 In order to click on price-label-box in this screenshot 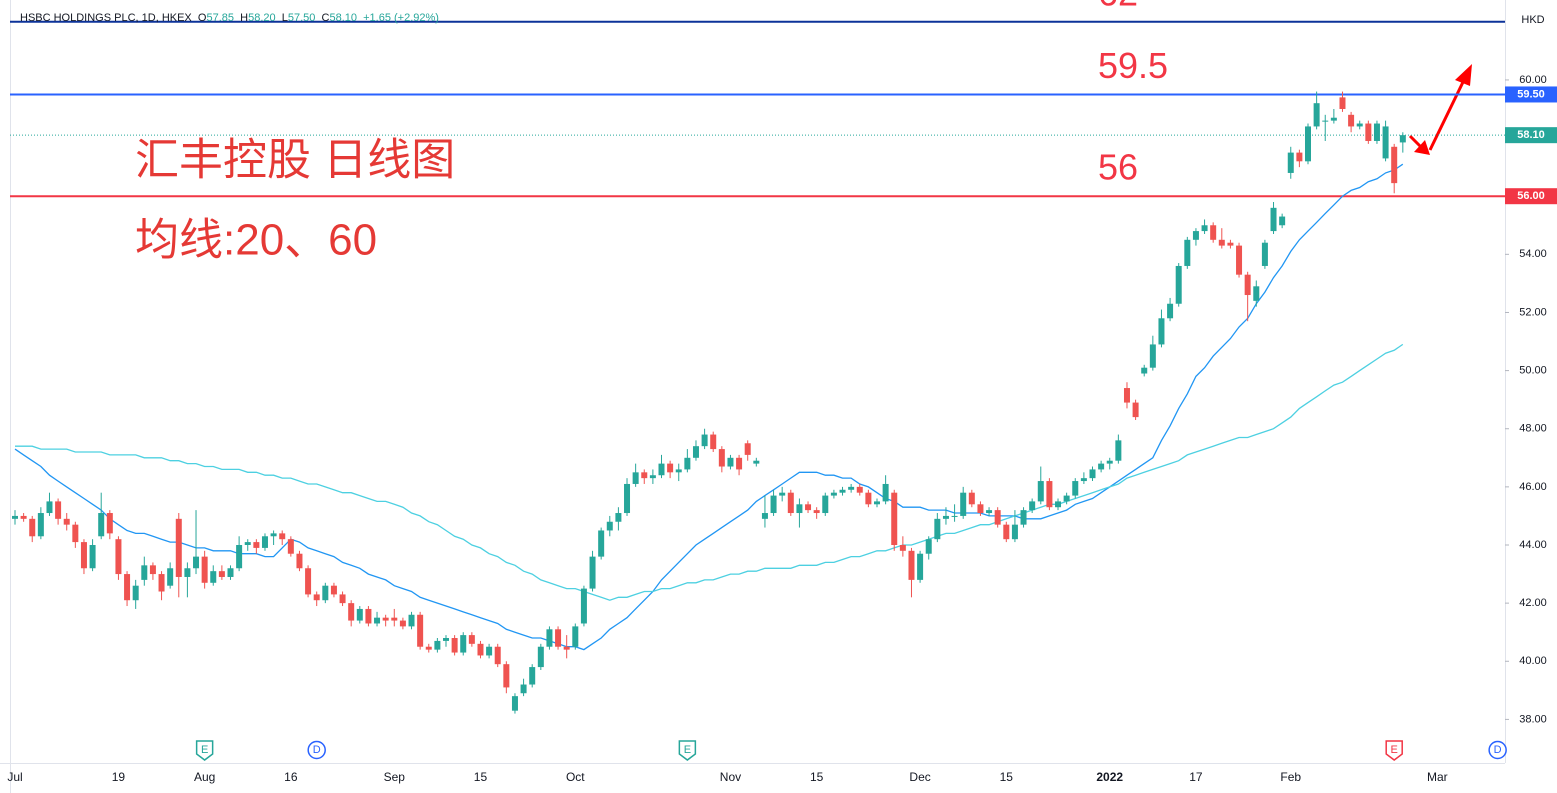, I will do `click(1531, 196)`.